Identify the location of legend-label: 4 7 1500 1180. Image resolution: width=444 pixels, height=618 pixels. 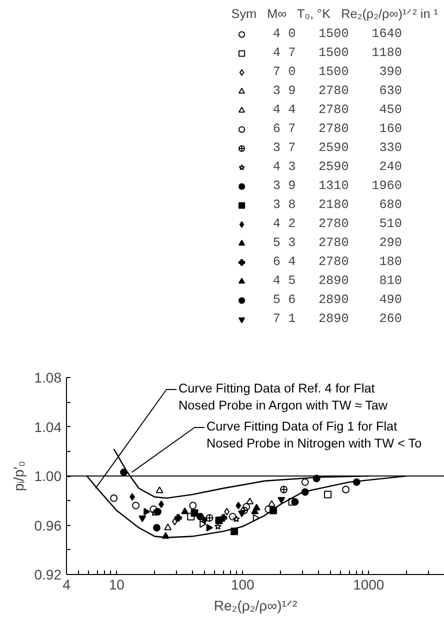
(337, 52).